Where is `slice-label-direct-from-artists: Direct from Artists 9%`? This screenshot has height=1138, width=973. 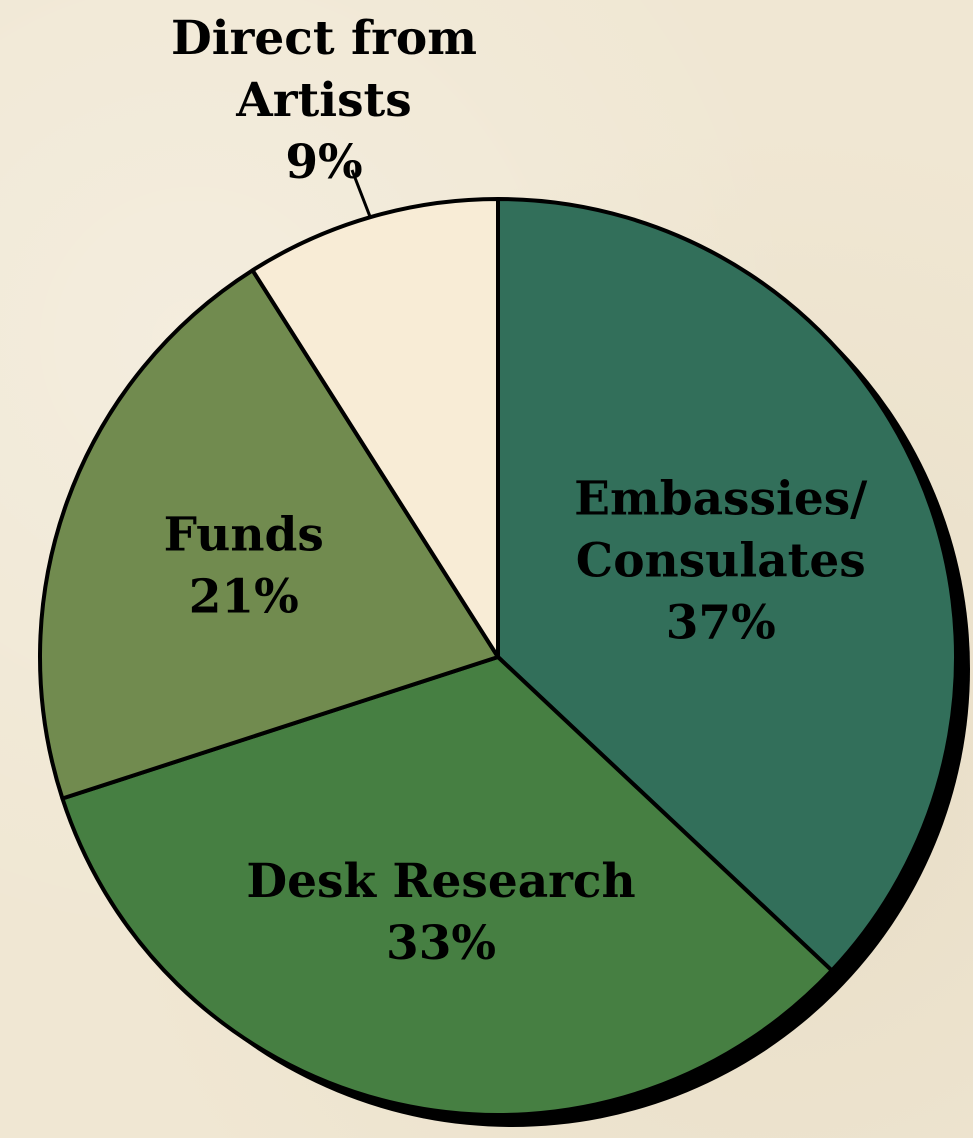 slice-label-direct-from-artists: Direct from Artists 9% is located at coordinates (324, 100).